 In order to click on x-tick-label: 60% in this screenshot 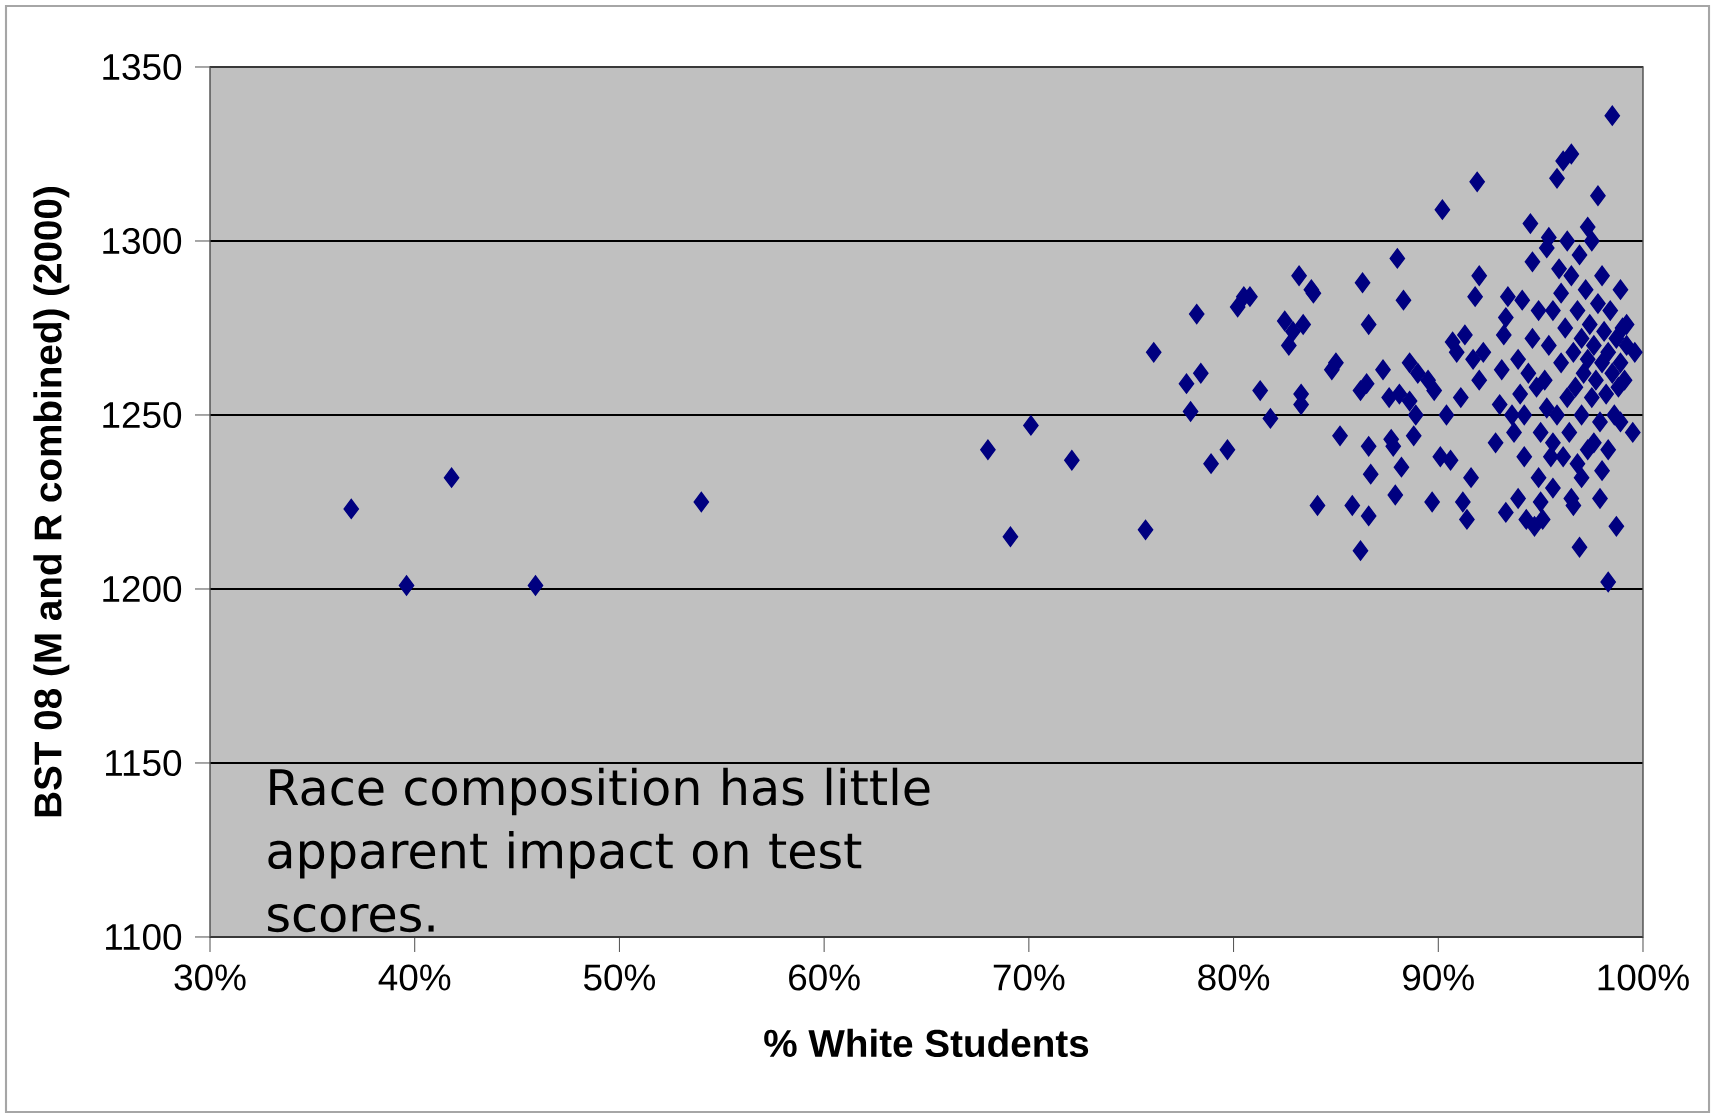, I will do `click(824, 977)`.